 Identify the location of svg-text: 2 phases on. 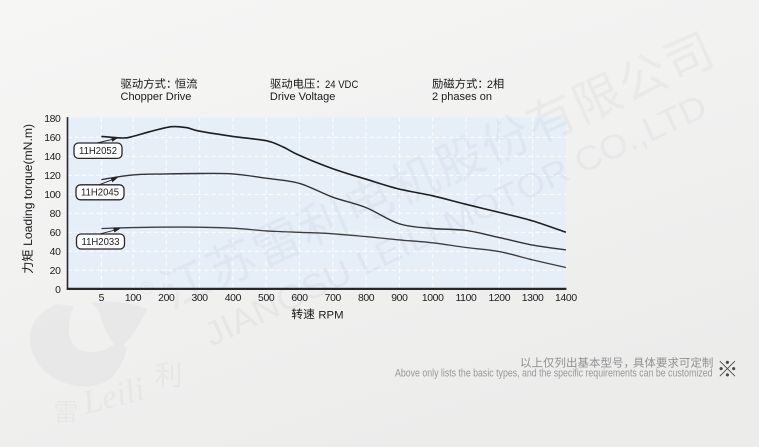
(462, 97).